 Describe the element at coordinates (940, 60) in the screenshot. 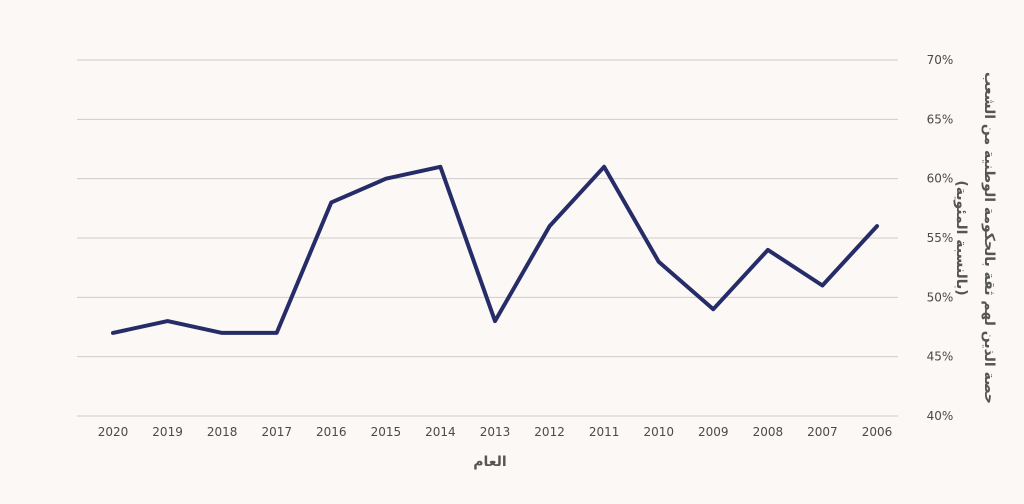

I see `y-tick-label: 70%` at that location.